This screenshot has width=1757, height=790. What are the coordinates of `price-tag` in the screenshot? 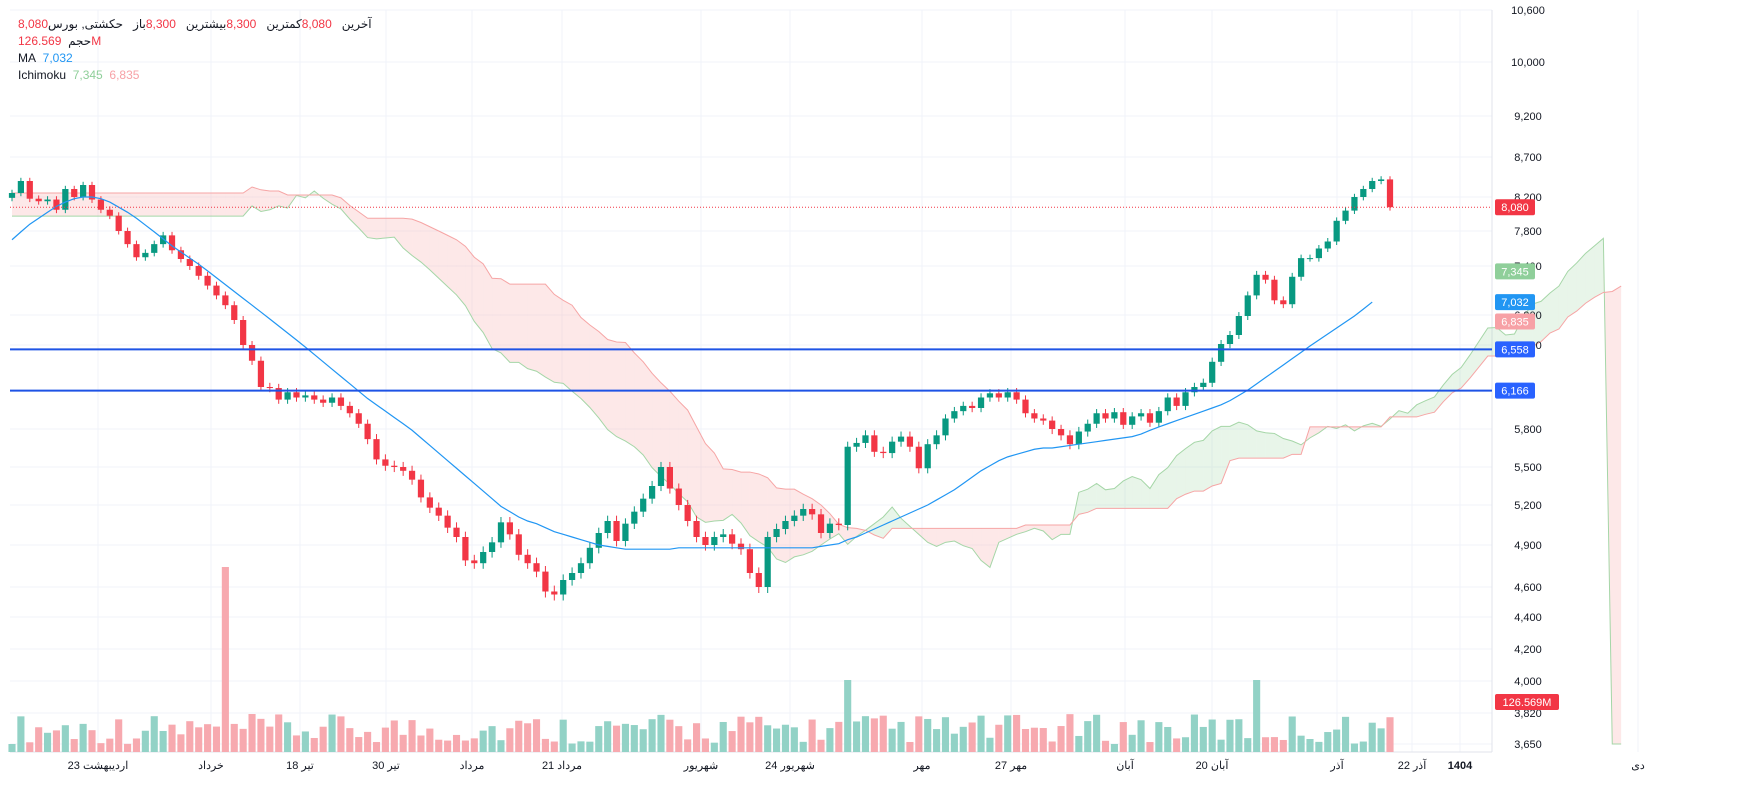 It's located at (1527, 702).